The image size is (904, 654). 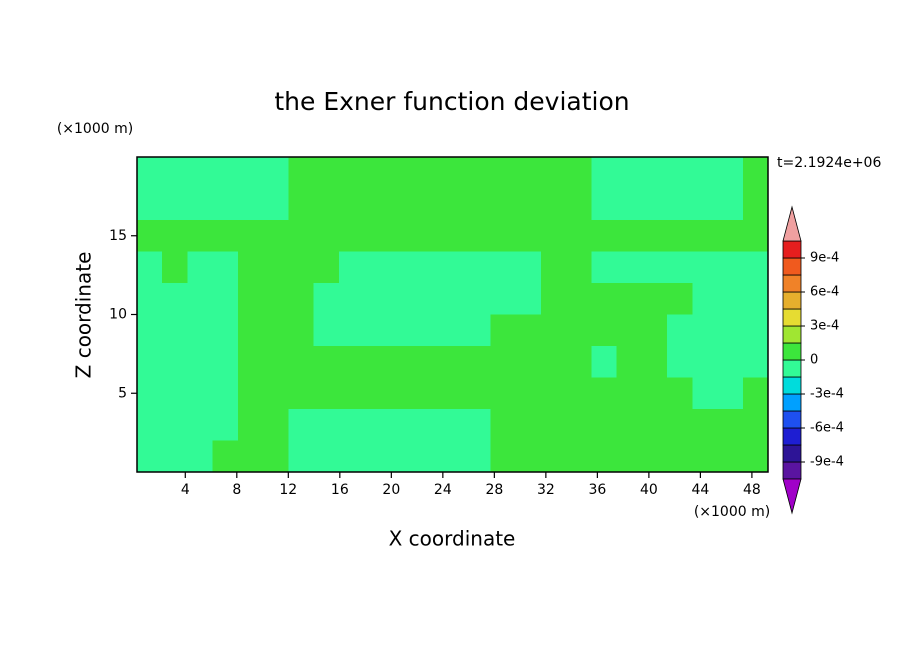 I want to click on colorbar-label: 3e-4, so click(x=824, y=326).